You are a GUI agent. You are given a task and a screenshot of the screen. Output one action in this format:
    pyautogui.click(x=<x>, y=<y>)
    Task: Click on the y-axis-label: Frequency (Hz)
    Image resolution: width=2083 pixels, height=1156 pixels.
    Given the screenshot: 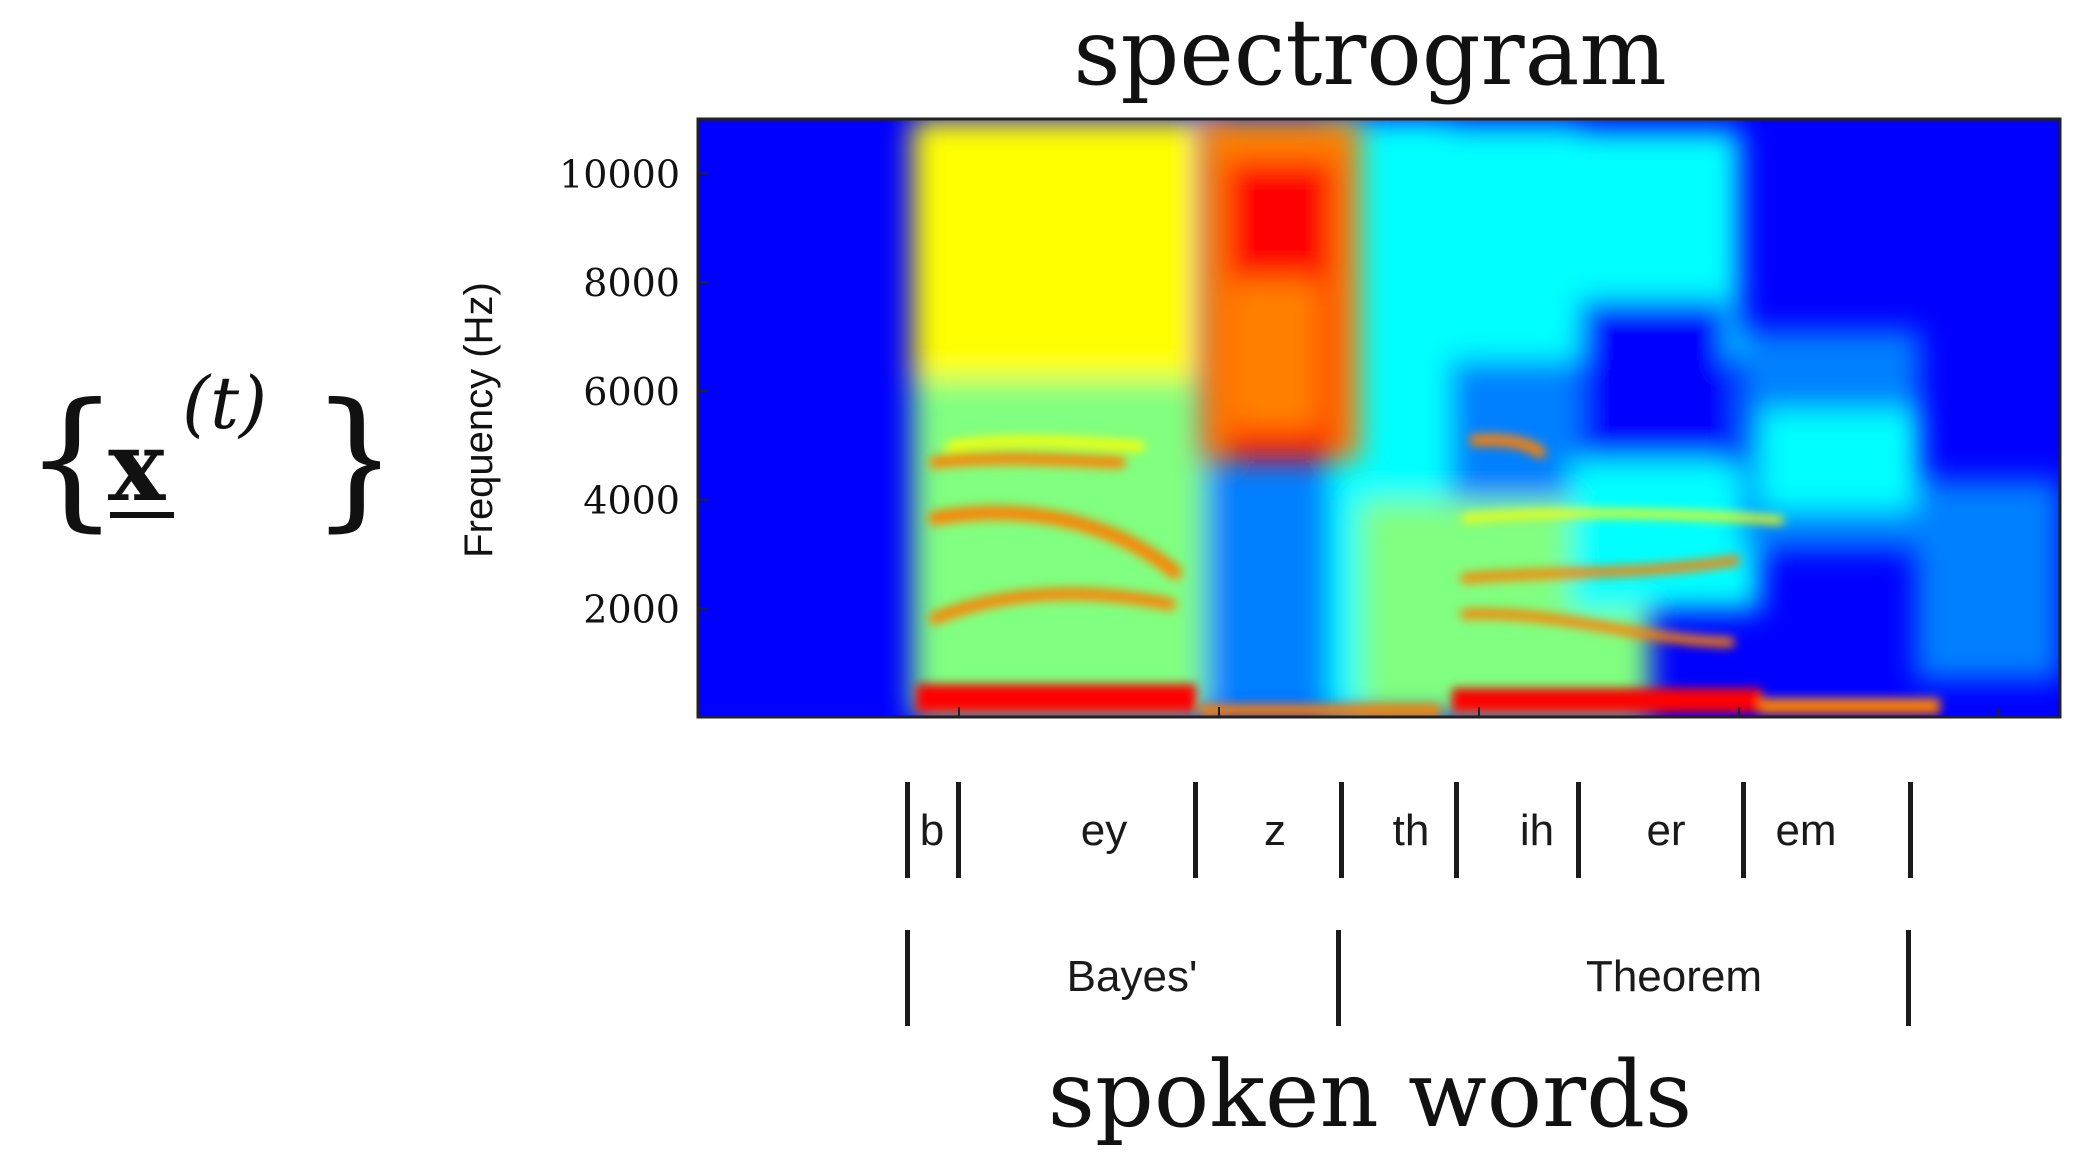 What is the action you would take?
    pyautogui.click(x=479, y=420)
    